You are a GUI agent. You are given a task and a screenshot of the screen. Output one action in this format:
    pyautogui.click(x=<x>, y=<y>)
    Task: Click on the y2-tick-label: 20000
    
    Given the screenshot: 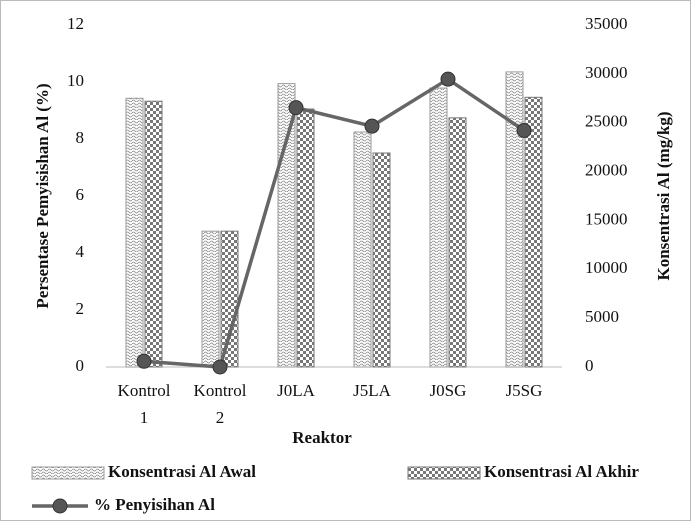 What is the action you would take?
    pyautogui.click(x=606, y=169)
    